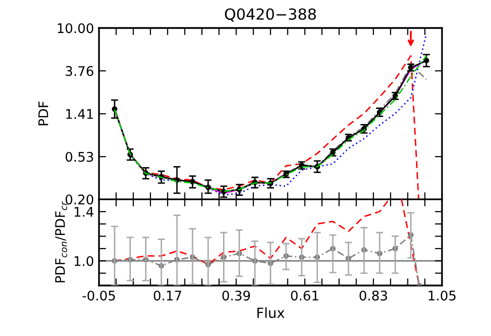  Describe the element at coordinates (61, 241) in the screenshot. I see `y-axis-title: PDF$_{con}$/PDF$_{cr}$` at that location.